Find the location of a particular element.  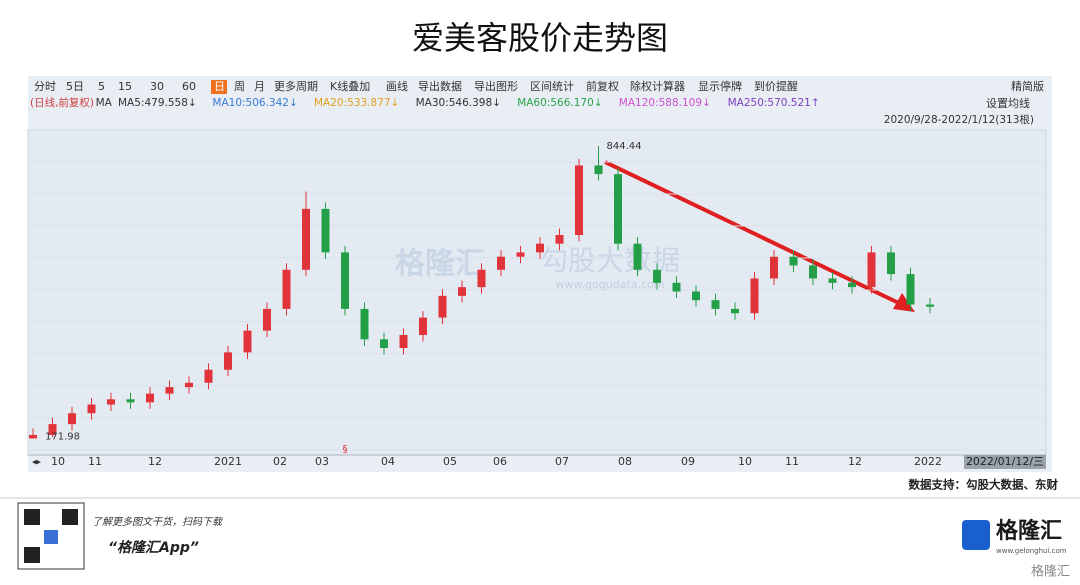

toolbar-item: 日 is located at coordinates (219, 86).